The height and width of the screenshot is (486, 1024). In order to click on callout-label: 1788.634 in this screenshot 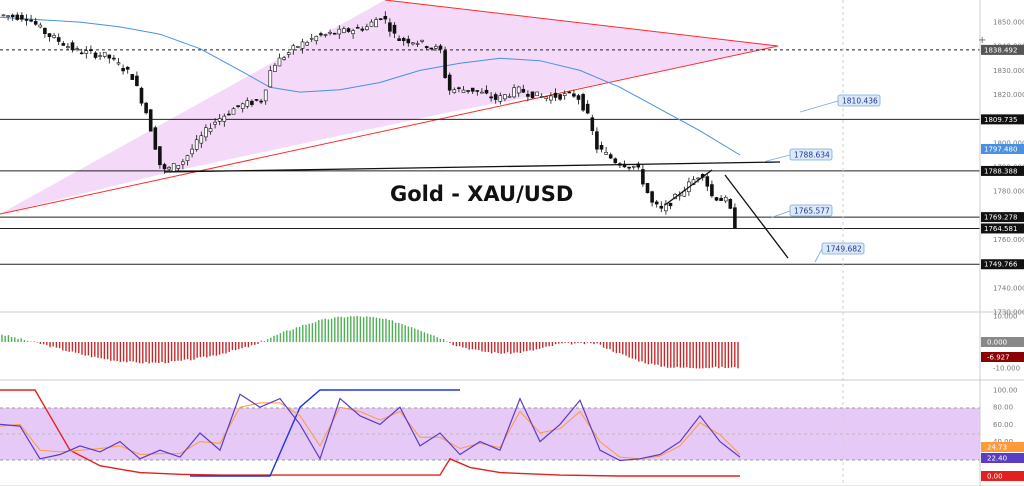, I will do `click(812, 155)`.